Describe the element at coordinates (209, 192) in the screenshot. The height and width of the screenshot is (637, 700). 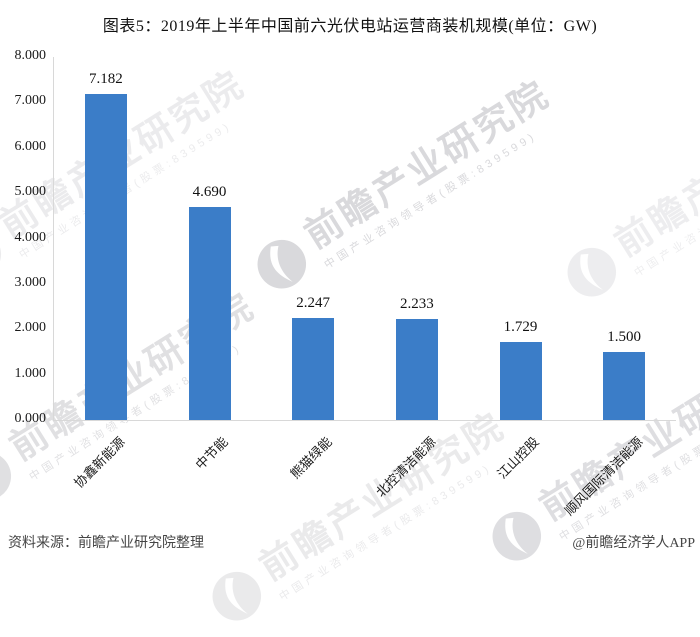
I see `bar-value-label: 4.690` at that location.